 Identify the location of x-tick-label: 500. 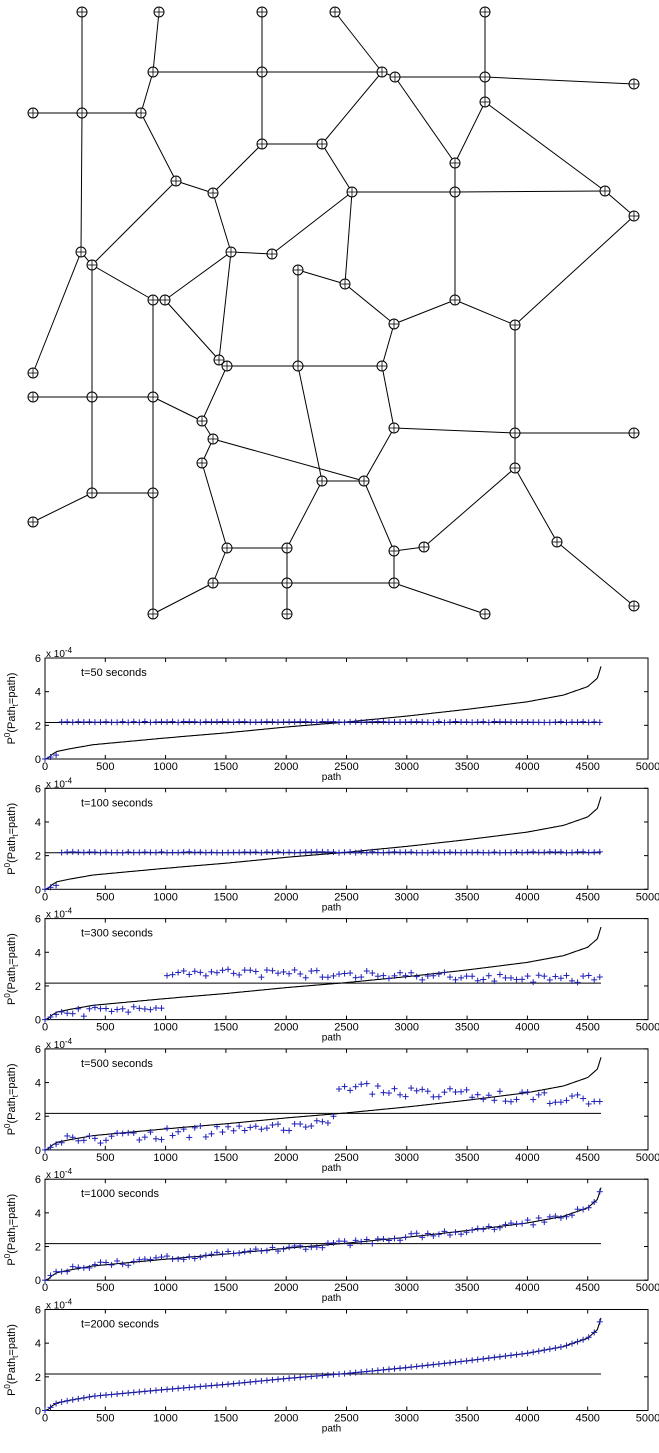
(105, 1419).